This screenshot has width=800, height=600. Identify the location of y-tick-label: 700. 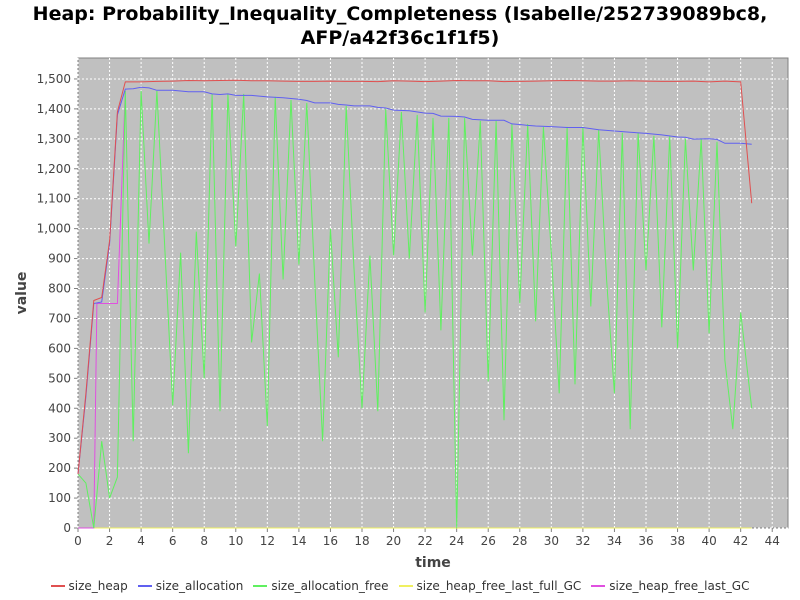
(59, 318).